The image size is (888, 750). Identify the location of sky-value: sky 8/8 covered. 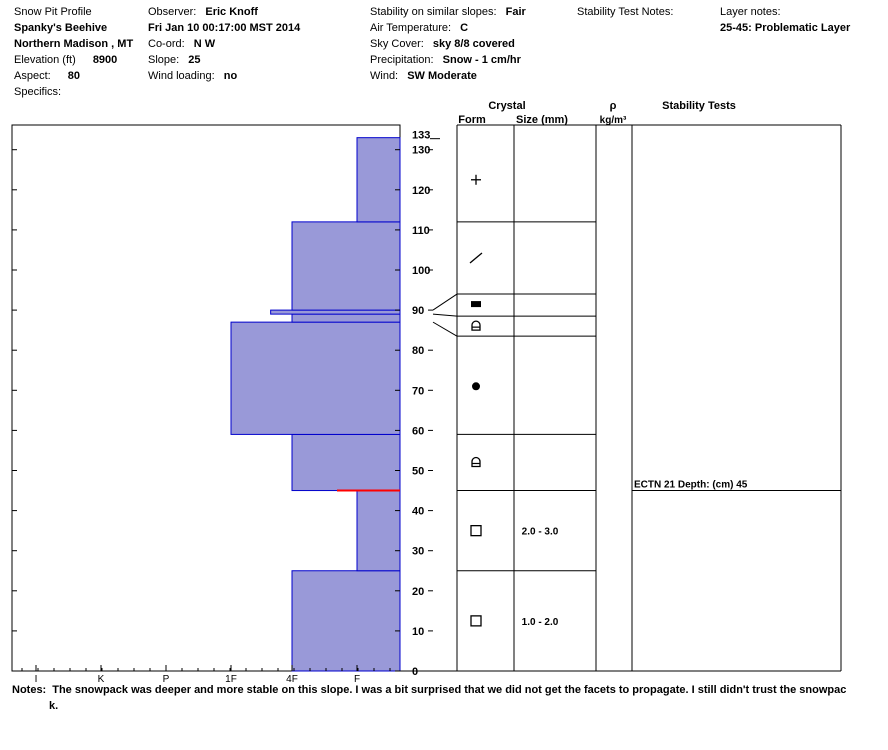
(473, 44).